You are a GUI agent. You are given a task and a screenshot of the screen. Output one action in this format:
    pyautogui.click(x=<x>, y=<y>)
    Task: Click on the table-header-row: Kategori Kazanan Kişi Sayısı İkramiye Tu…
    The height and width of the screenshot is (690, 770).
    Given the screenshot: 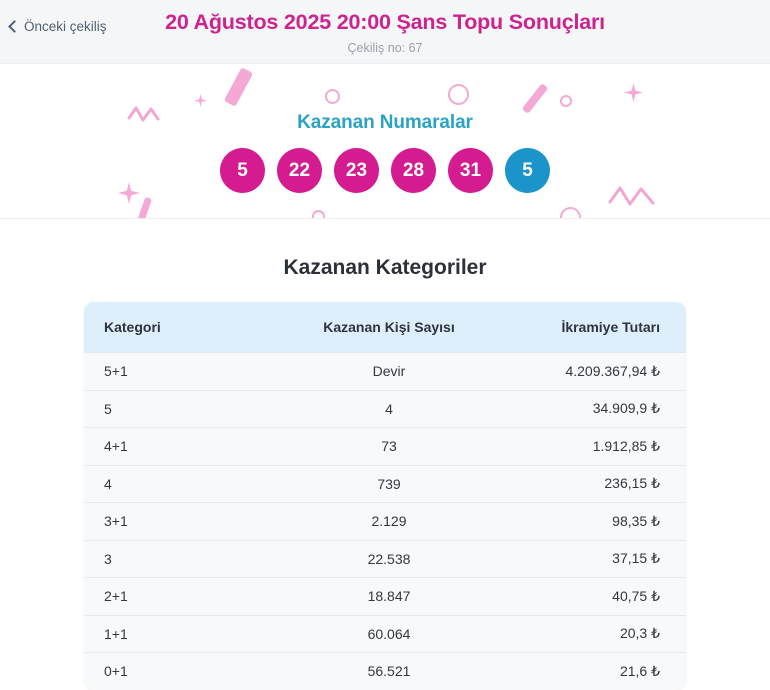 What is the action you would take?
    pyautogui.click(x=385, y=327)
    